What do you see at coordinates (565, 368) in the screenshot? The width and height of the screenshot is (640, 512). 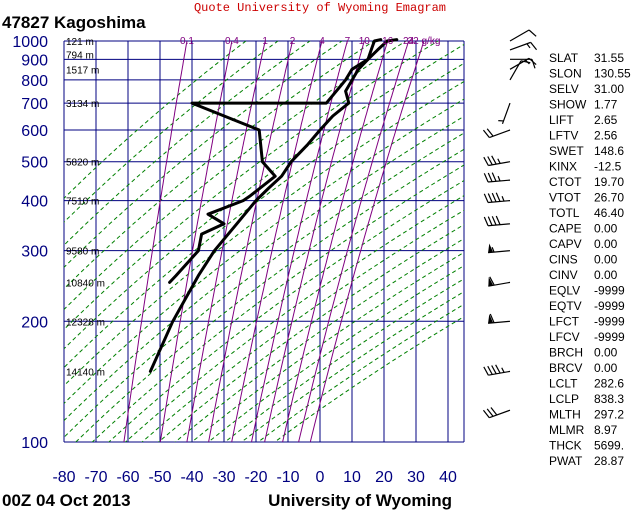 I see `index-name: BRCV` at bounding box center [565, 368].